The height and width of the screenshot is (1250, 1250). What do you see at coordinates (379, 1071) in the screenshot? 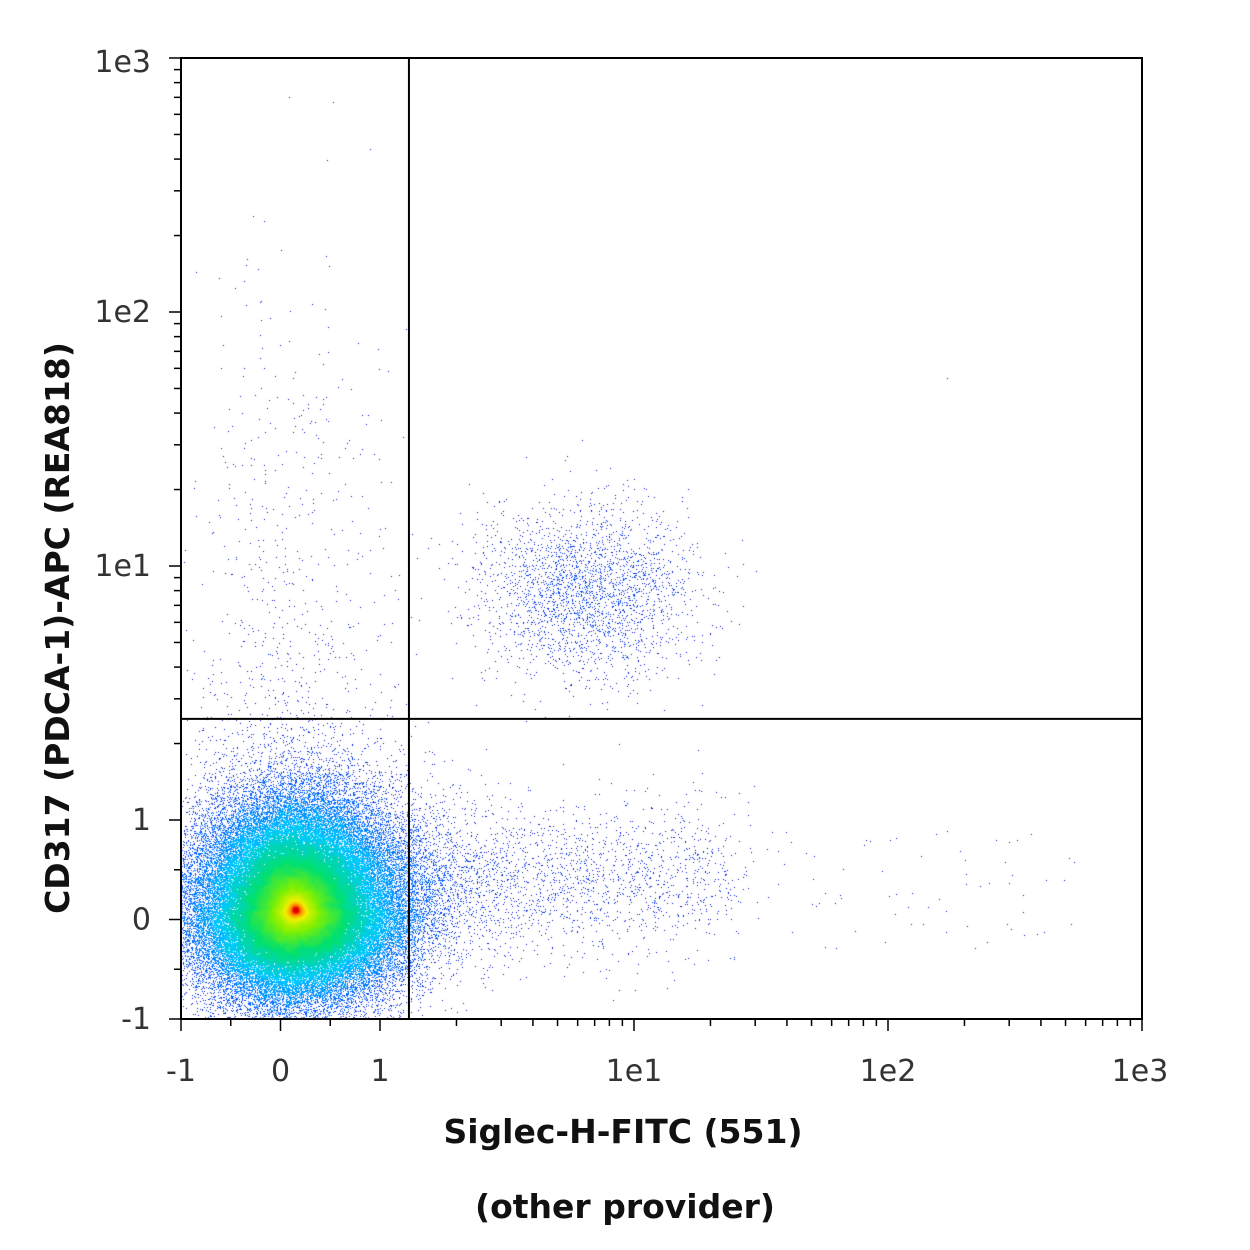
I see `x-tick-label: 1` at bounding box center [379, 1071].